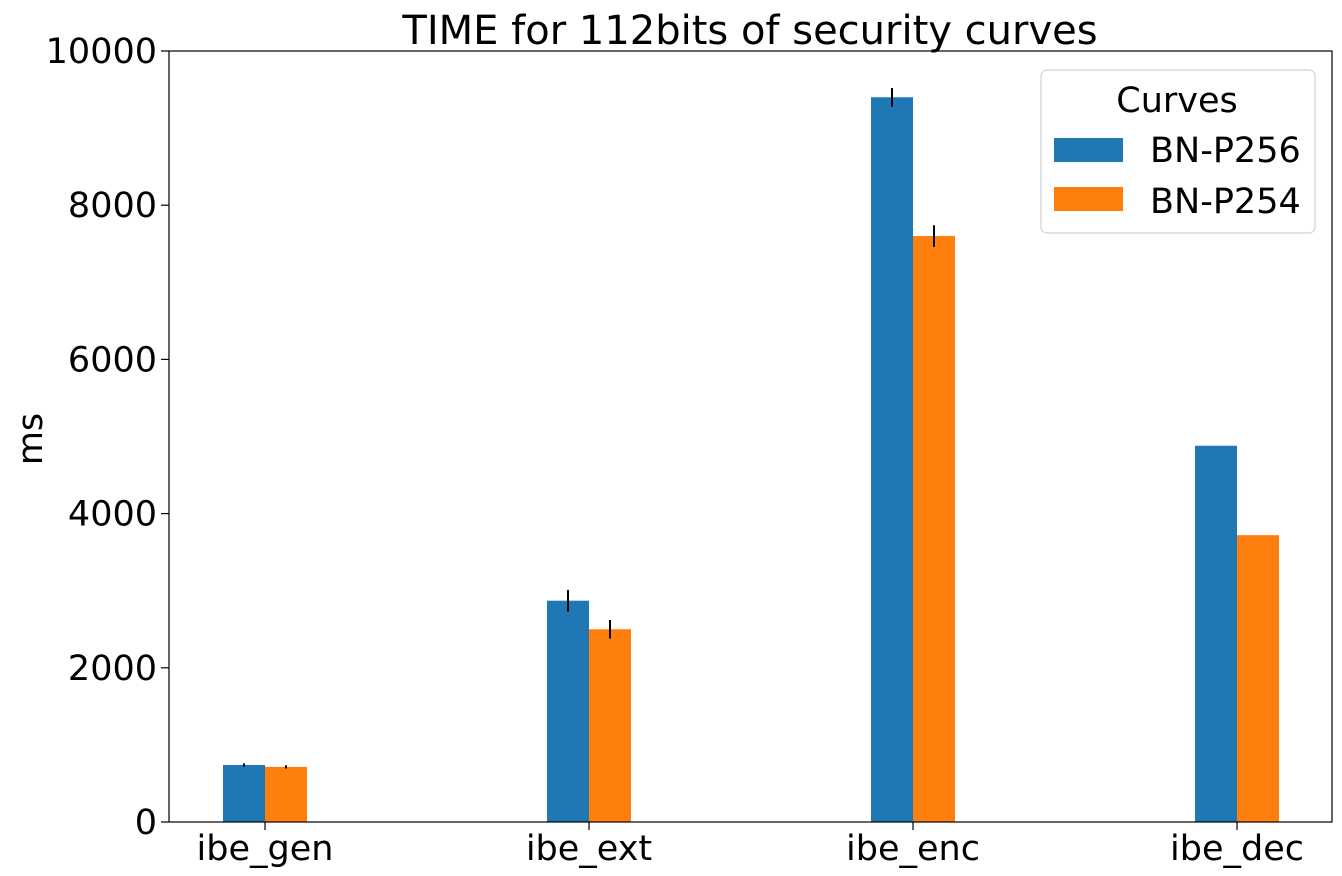 This screenshot has width=1342, height=876. What do you see at coordinates (892, 459) in the screenshot?
I see `bar-bn-p256-ibe-enc` at bounding box center [892, 459].